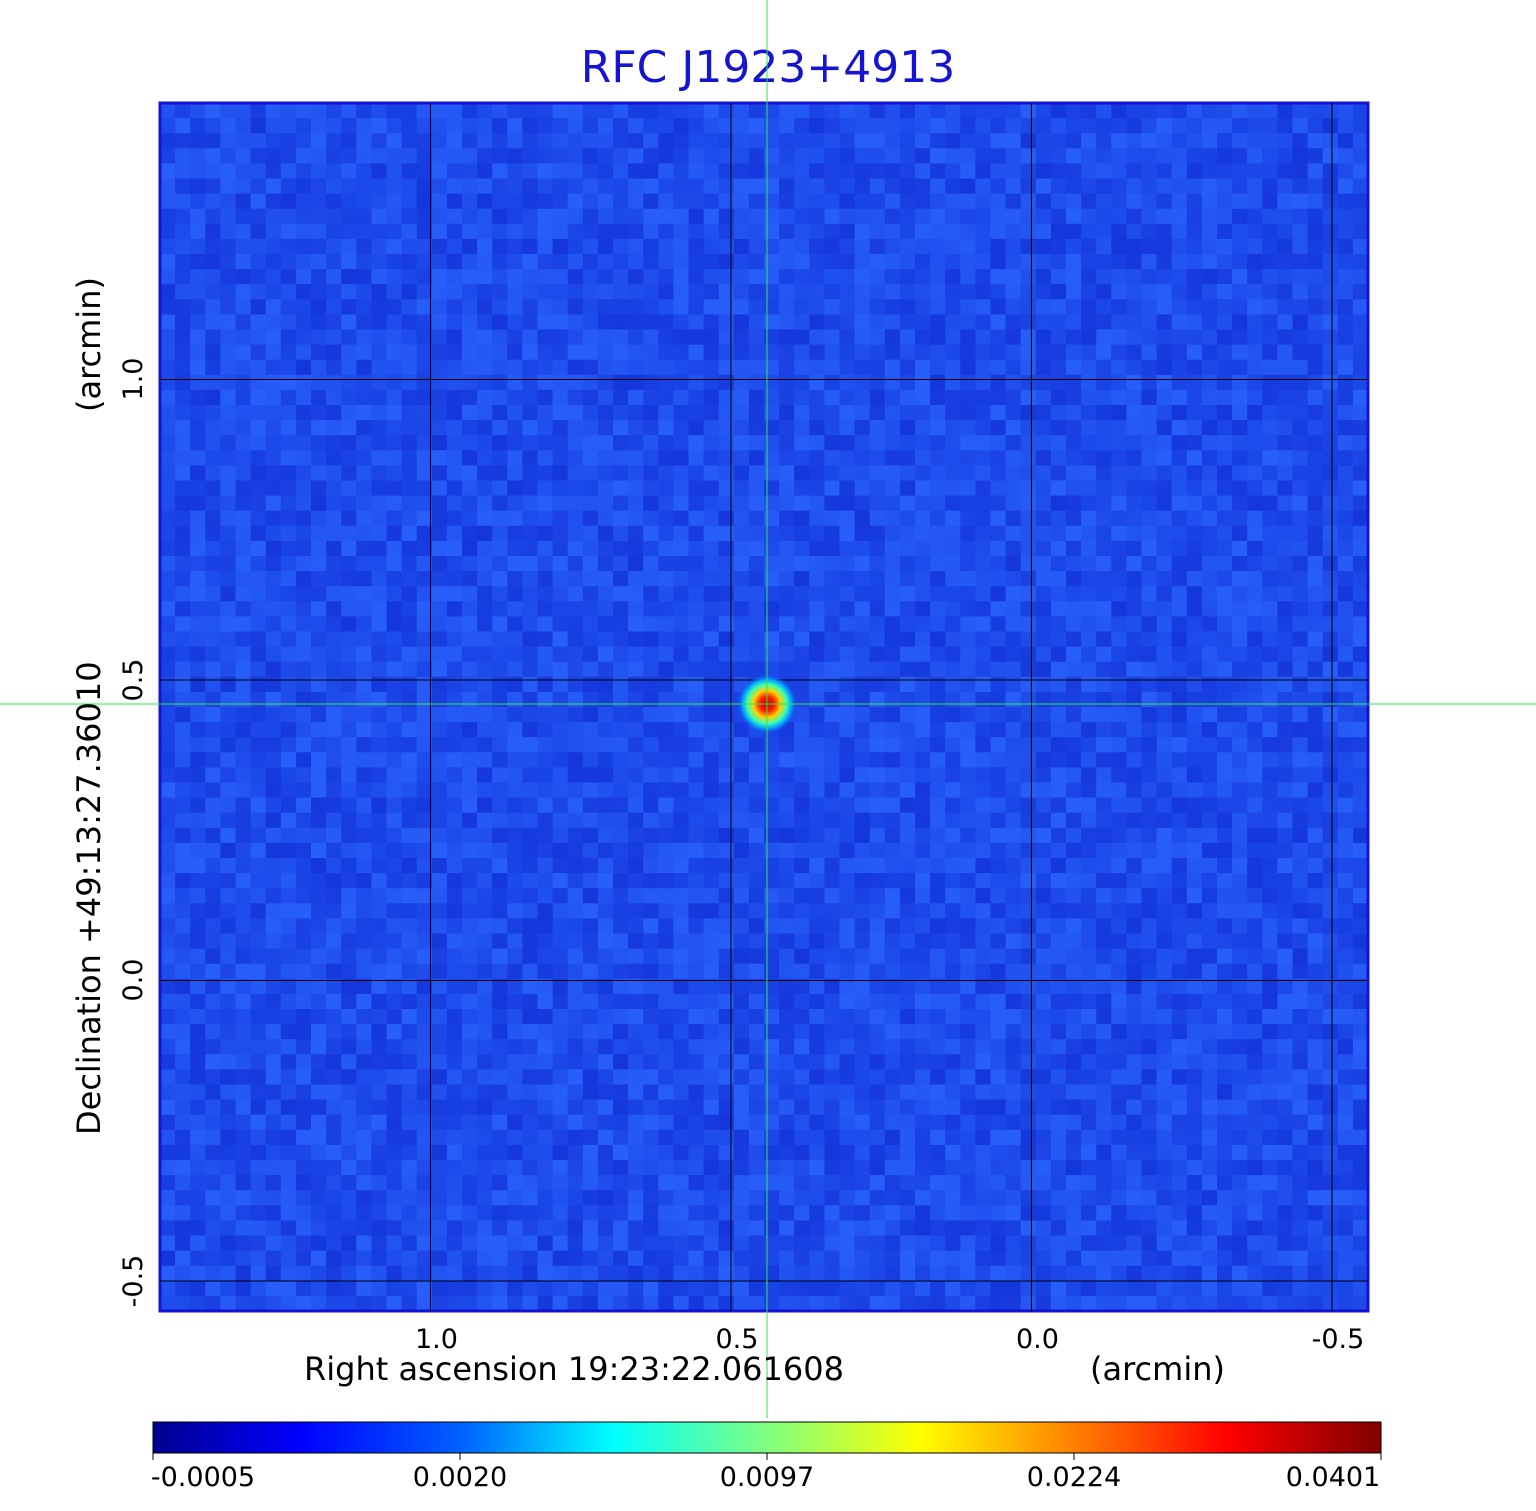  Describe the element at coordinates (133, 980) in the screenshot. I see `y-tick-label: 0.0` at that location.